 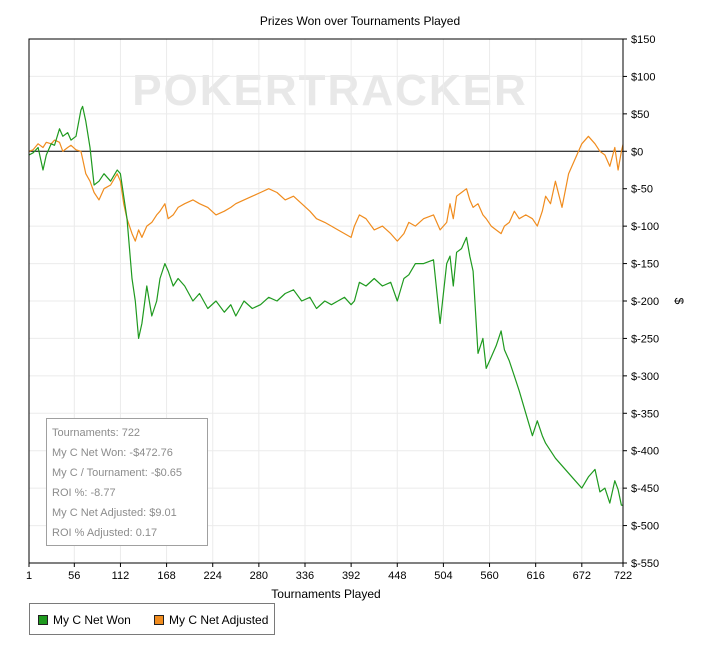 What do you see at coordinates (326, 188) in the screenshot?
I see `series-line-net-adjusted` at bounding box center [326, 188].